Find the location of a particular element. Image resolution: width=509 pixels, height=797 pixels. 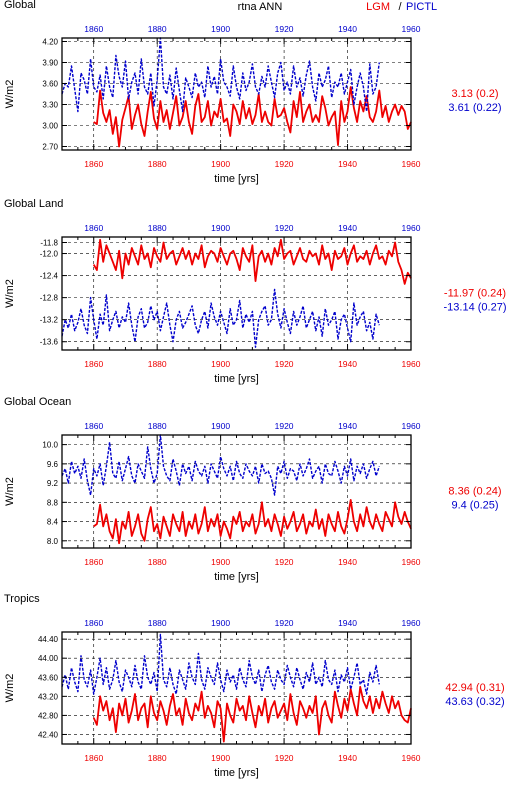

y-tick-label: -12.4 is located at coordinates (49, 276).